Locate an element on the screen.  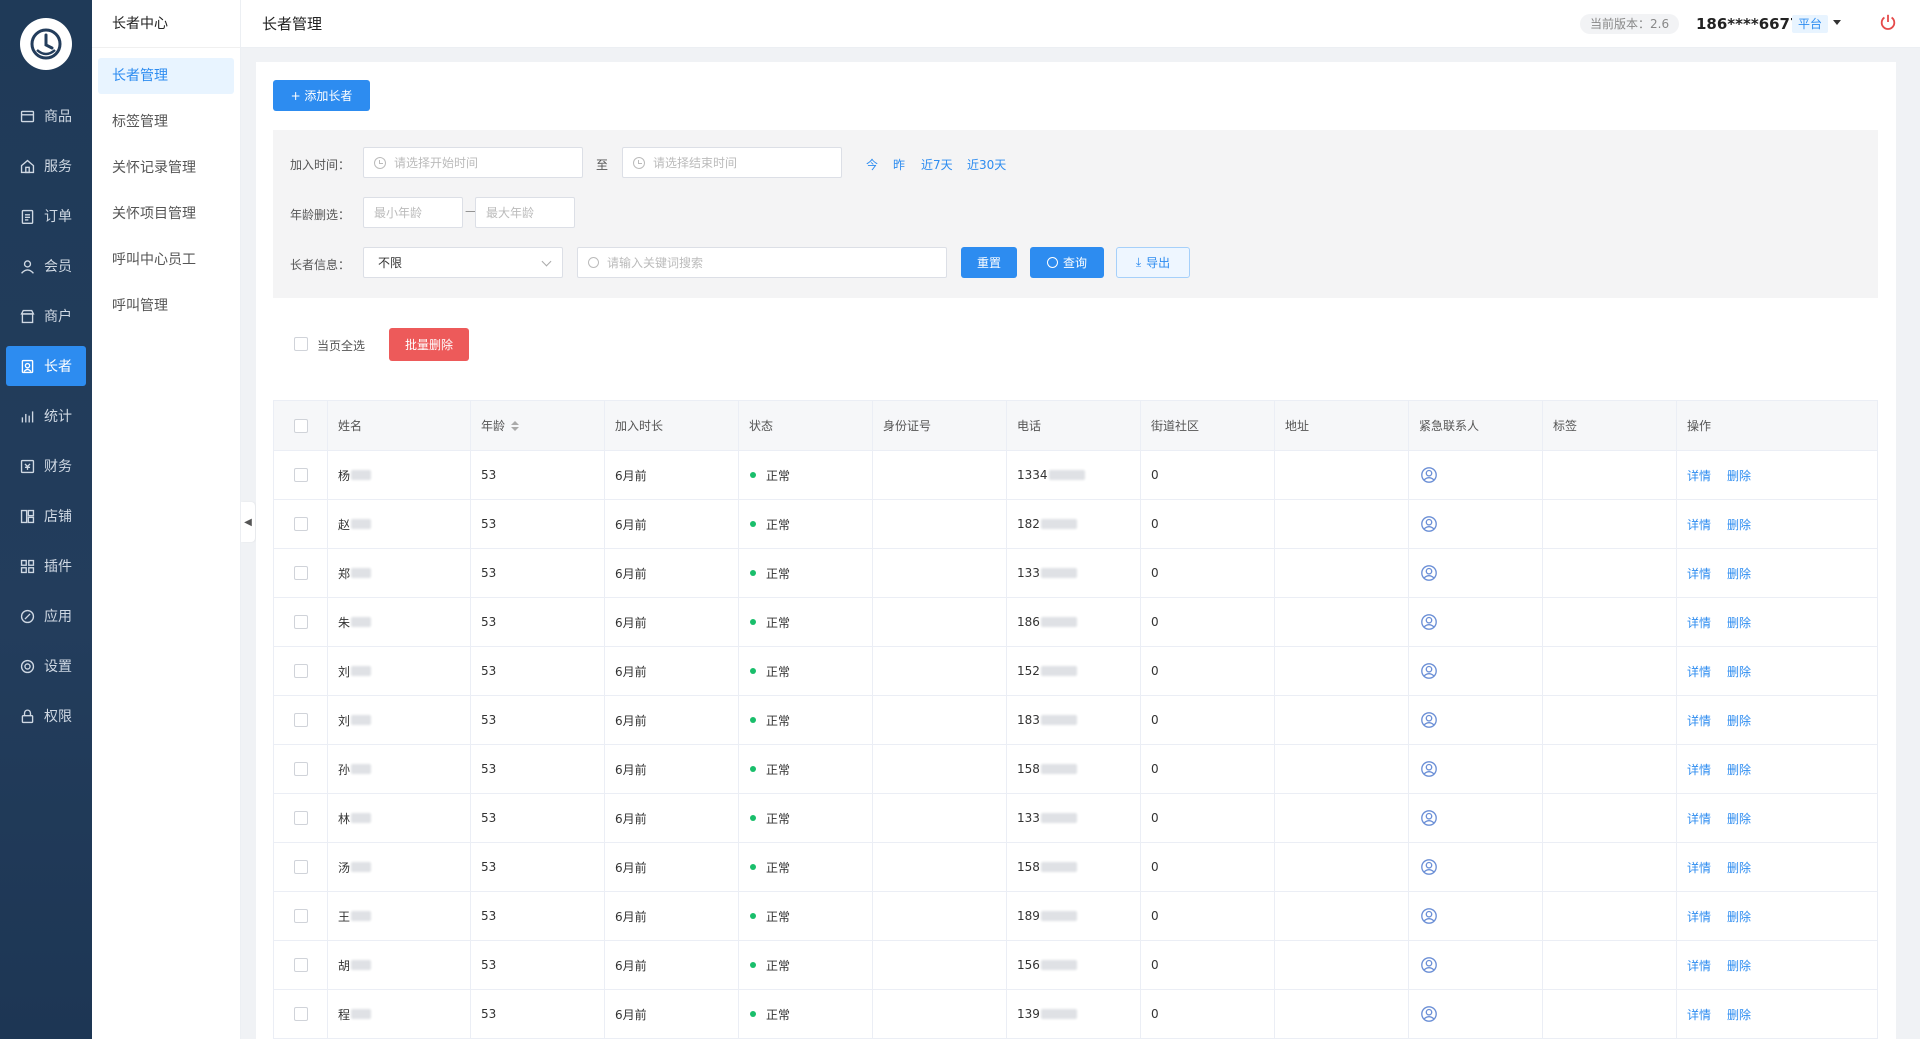
submenu-item-5: 呼叫管理 is located at coordinates (140, 306).